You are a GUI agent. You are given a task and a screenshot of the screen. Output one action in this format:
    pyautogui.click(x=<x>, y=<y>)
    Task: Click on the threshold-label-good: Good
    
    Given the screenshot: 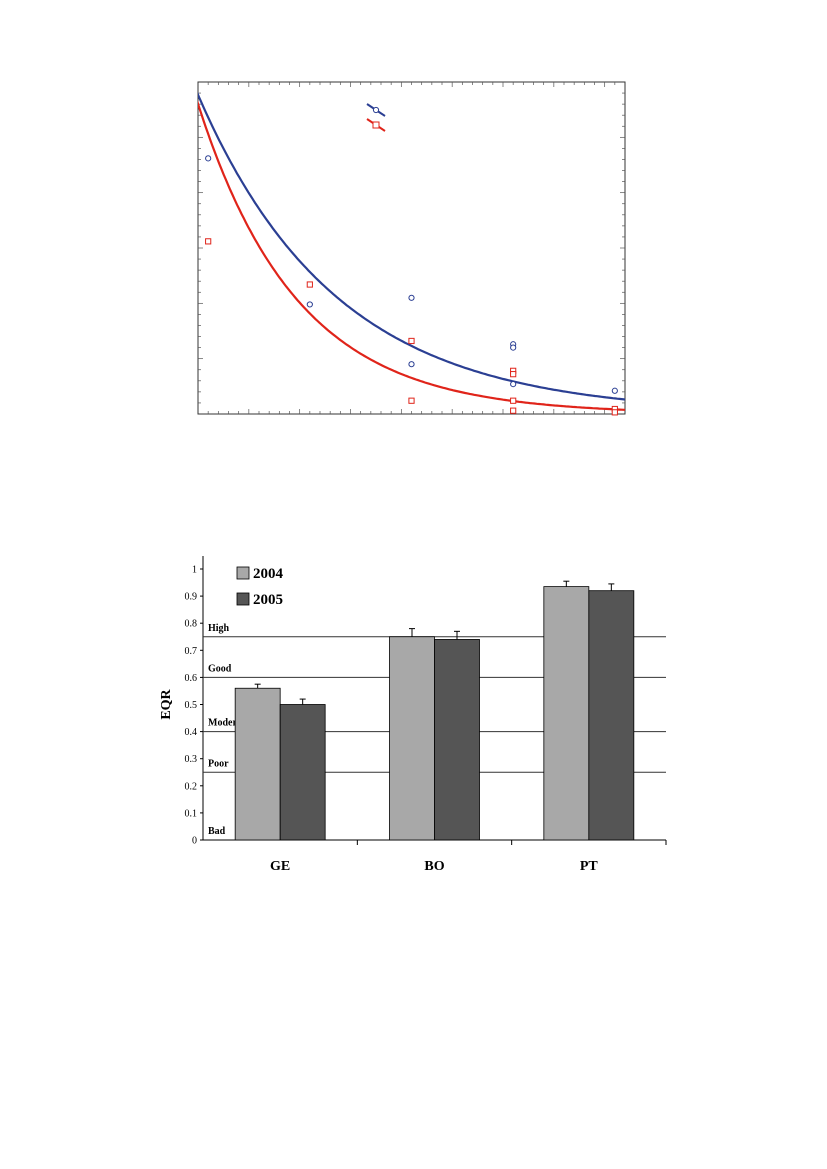 What is the action you would take?
    pyautogui.click(x=220, y=668)
    